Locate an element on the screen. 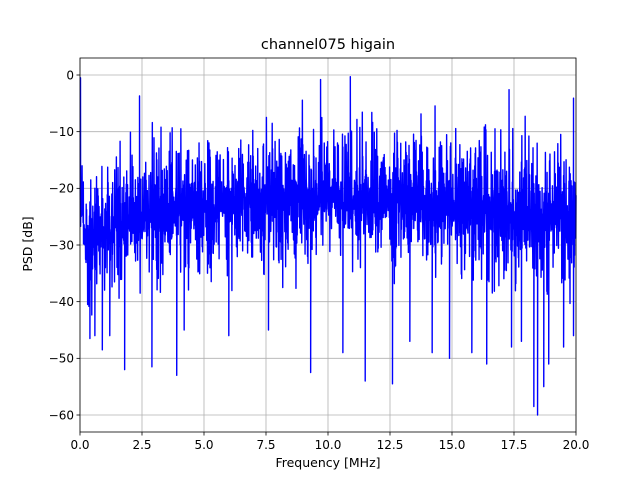  x-tick-label: 10.0 is located at coordinates (328, 445).